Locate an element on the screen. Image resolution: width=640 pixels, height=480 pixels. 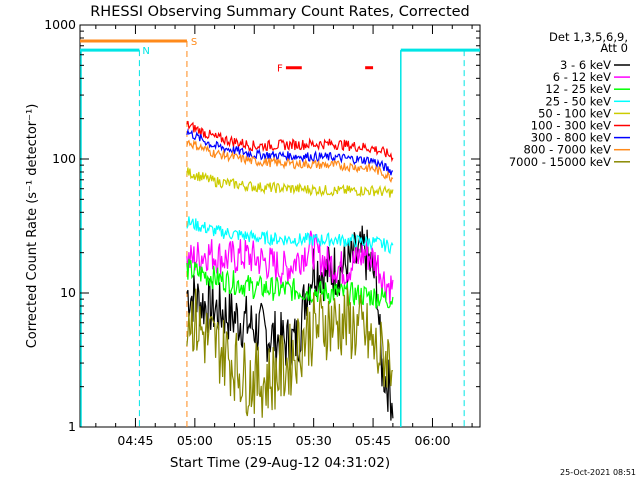
y-tick-label: 10 is located at coordinates (68, 292).